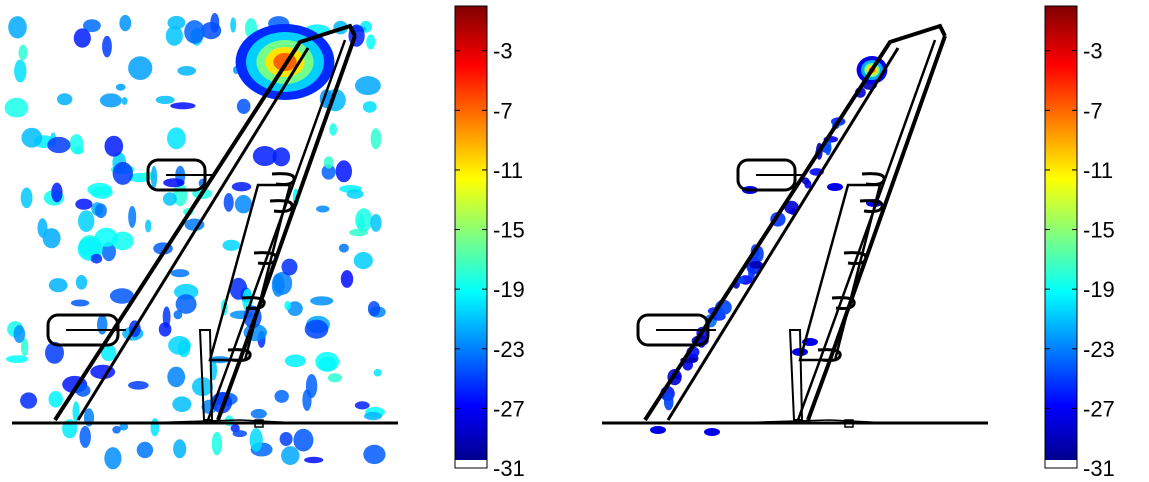 This screenshot has width=1149, height=482. I want to click on colorbar-frame, so click(471, 237).